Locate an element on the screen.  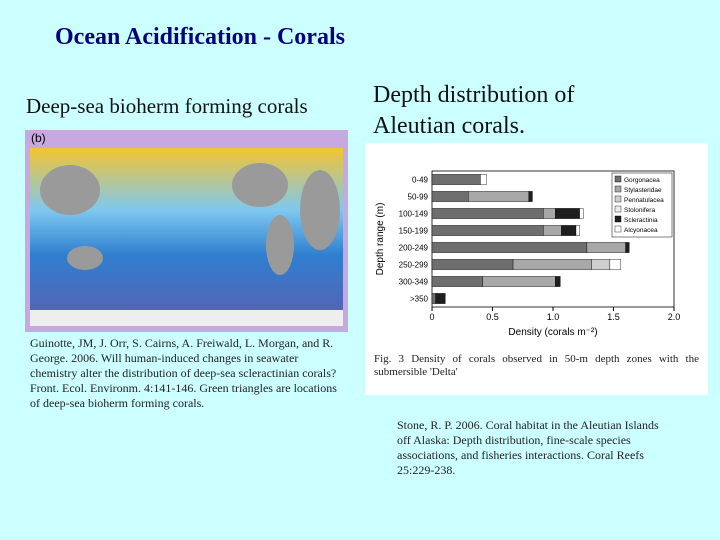
y-axis-label: Depth range (m) is located at coordinates (380, 239).